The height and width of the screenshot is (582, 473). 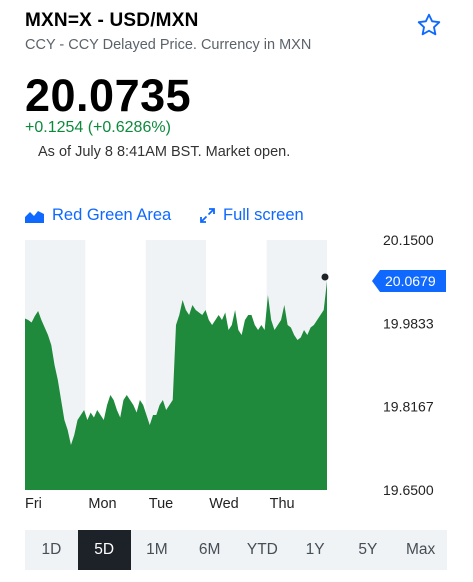 I want to click on x-tick-label: Mon, so click(x=102, y=504).